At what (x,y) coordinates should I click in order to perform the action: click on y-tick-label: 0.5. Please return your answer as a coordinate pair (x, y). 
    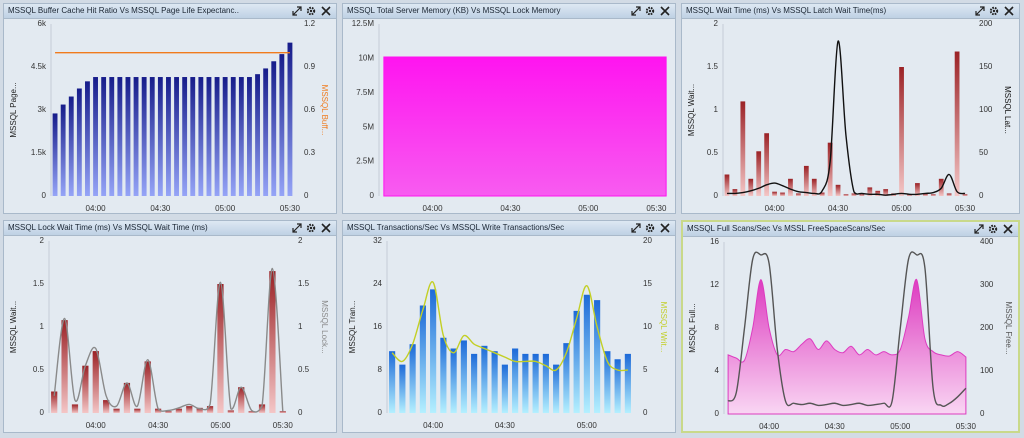
    Looking at the image, I should click on (39, 369).